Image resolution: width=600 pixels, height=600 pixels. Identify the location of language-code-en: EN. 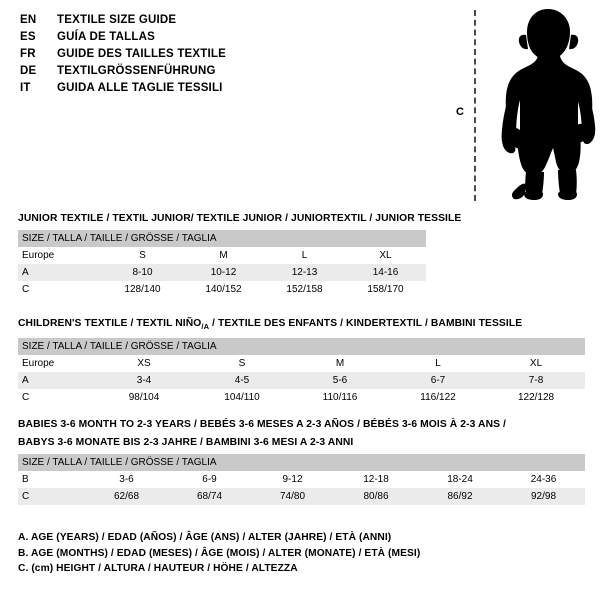
(28, 20).